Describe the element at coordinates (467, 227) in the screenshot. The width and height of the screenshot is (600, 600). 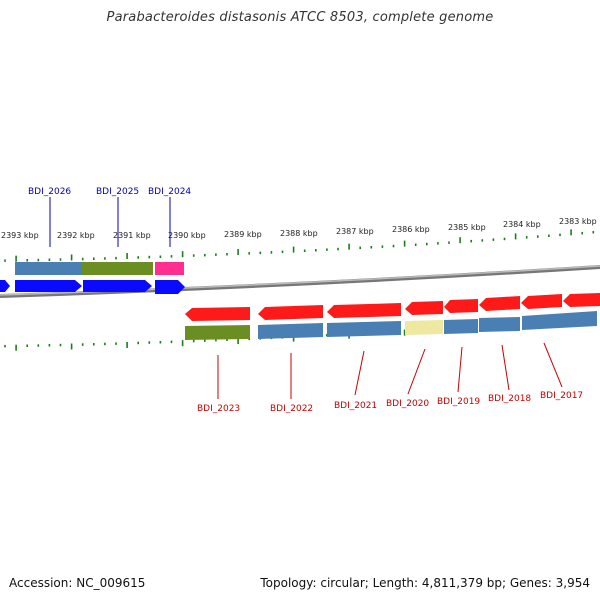
I see `scale-label: 2385 kbp` at that location.